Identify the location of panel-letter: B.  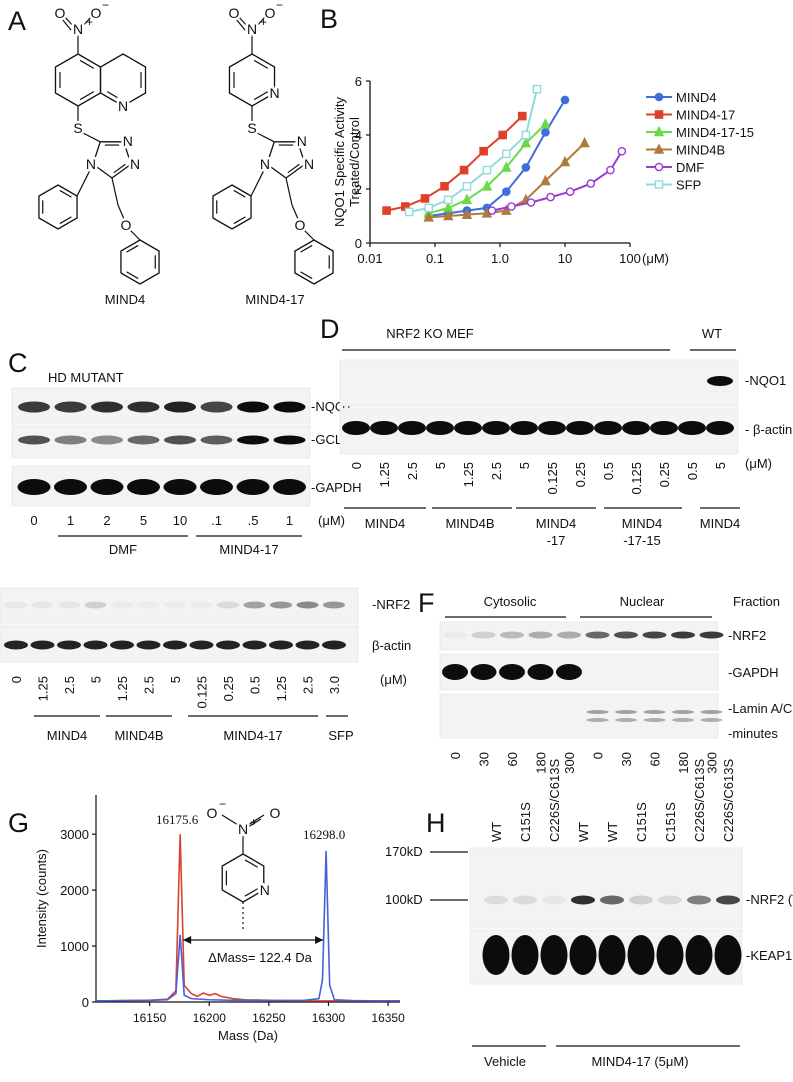
(329, 19).